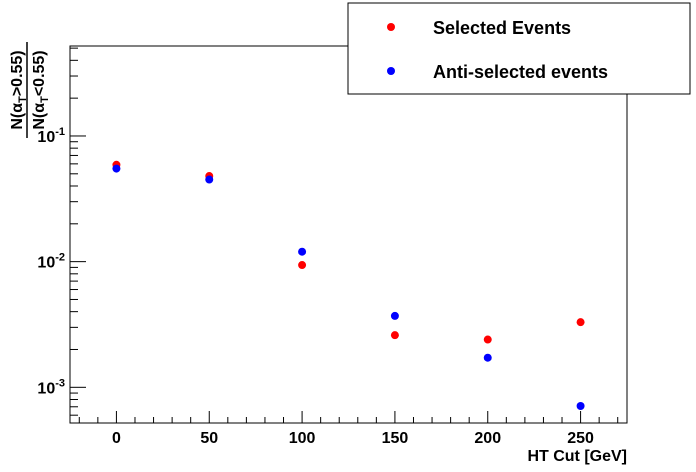 Image resolution: width=696 pixels, height=472 pixels. I want to click on legend-marker-anti-selected, so click(391, 71).